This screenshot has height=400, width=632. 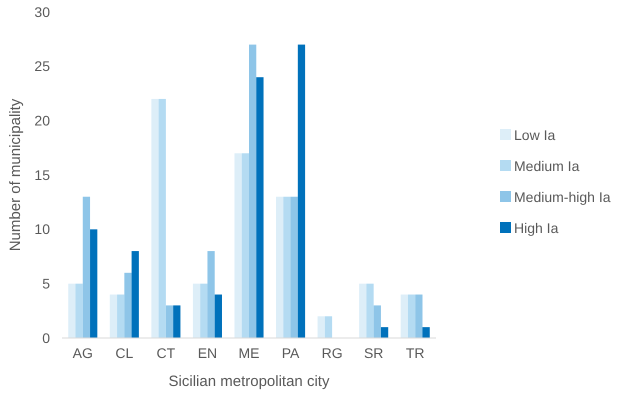 I want to click on x-tick-label: CL, so click(x=124, y=353).